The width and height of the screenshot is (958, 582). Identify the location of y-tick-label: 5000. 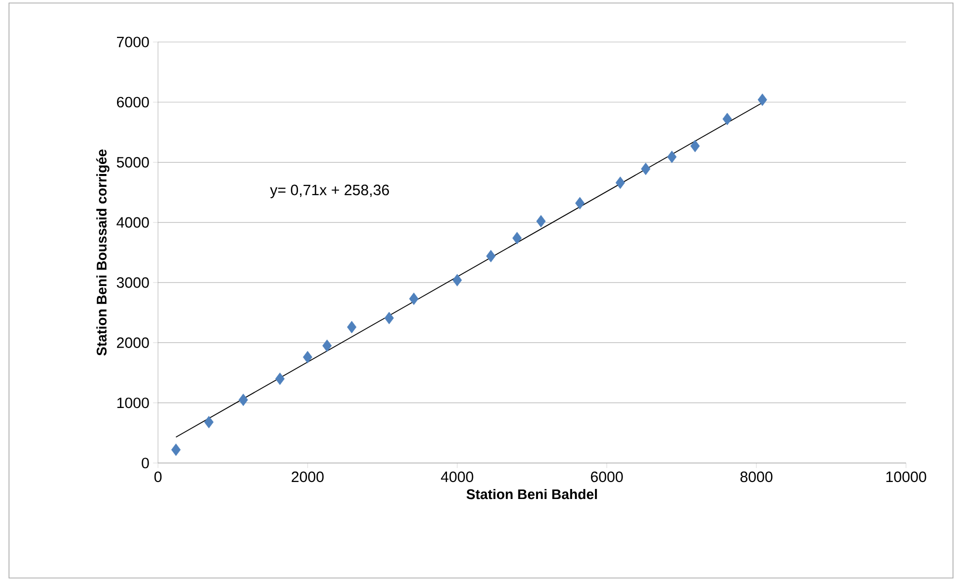
(132, 162).